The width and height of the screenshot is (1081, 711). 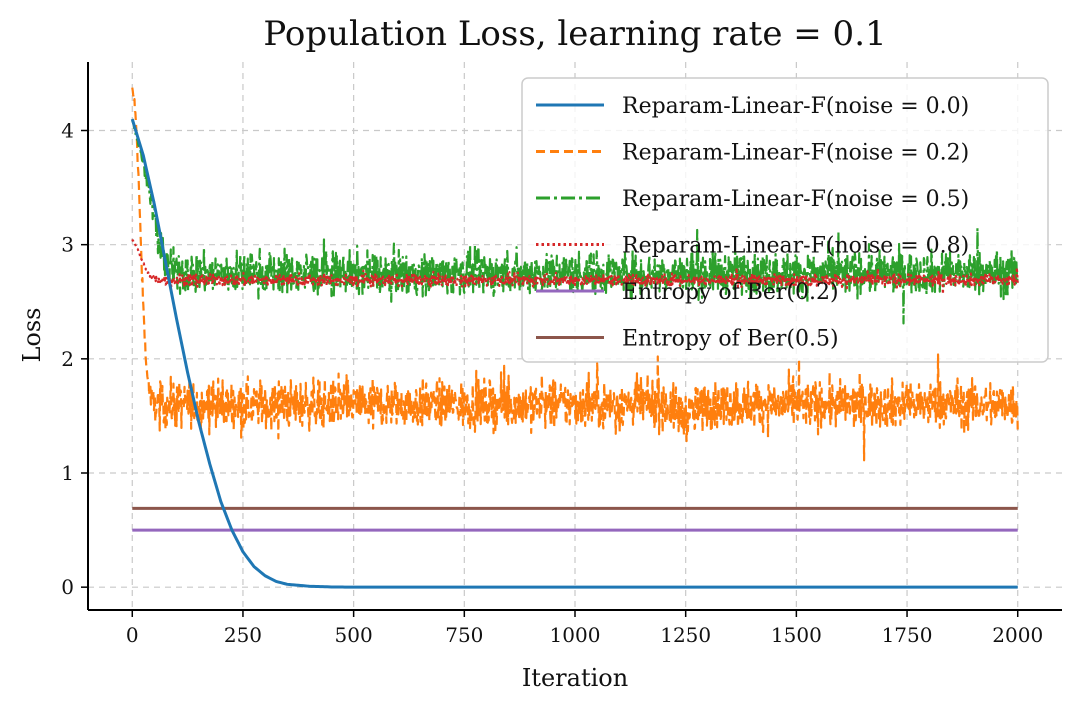 What do you see at coordinates (796, 635) in the screenshot?
I see `x-tick-label: 1500` at bounding box center [796, 635].